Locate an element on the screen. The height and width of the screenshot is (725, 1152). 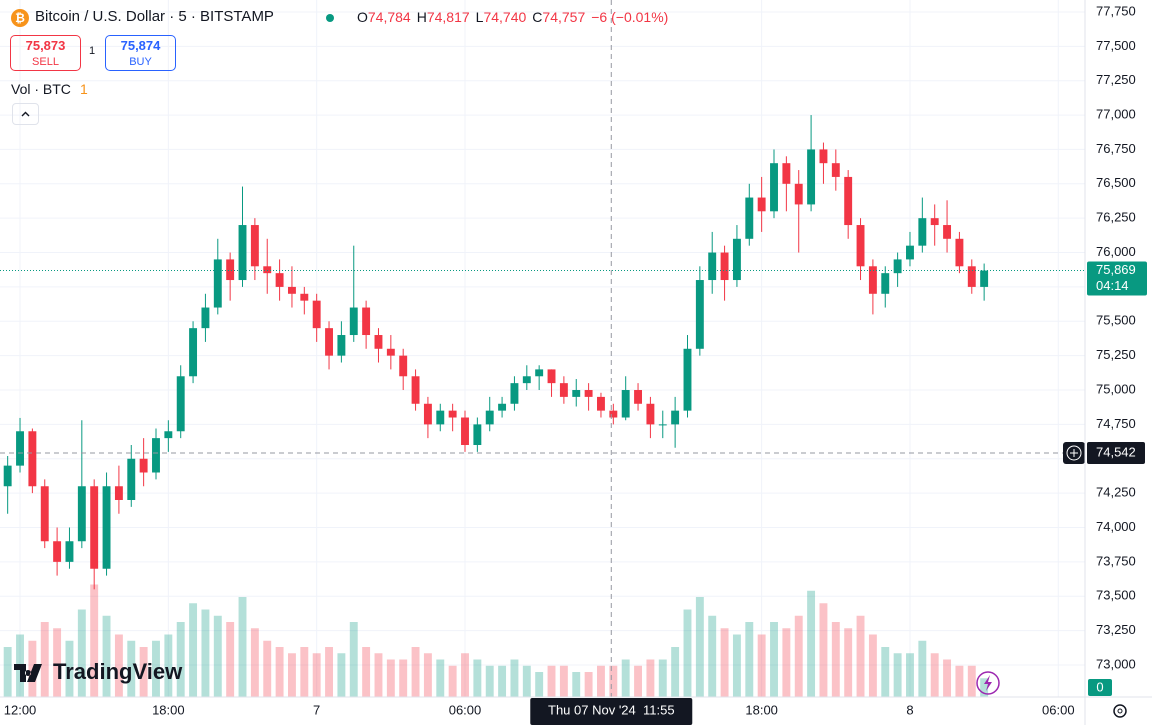
x-tick-label: 7 is located at coordinates (316, 709).